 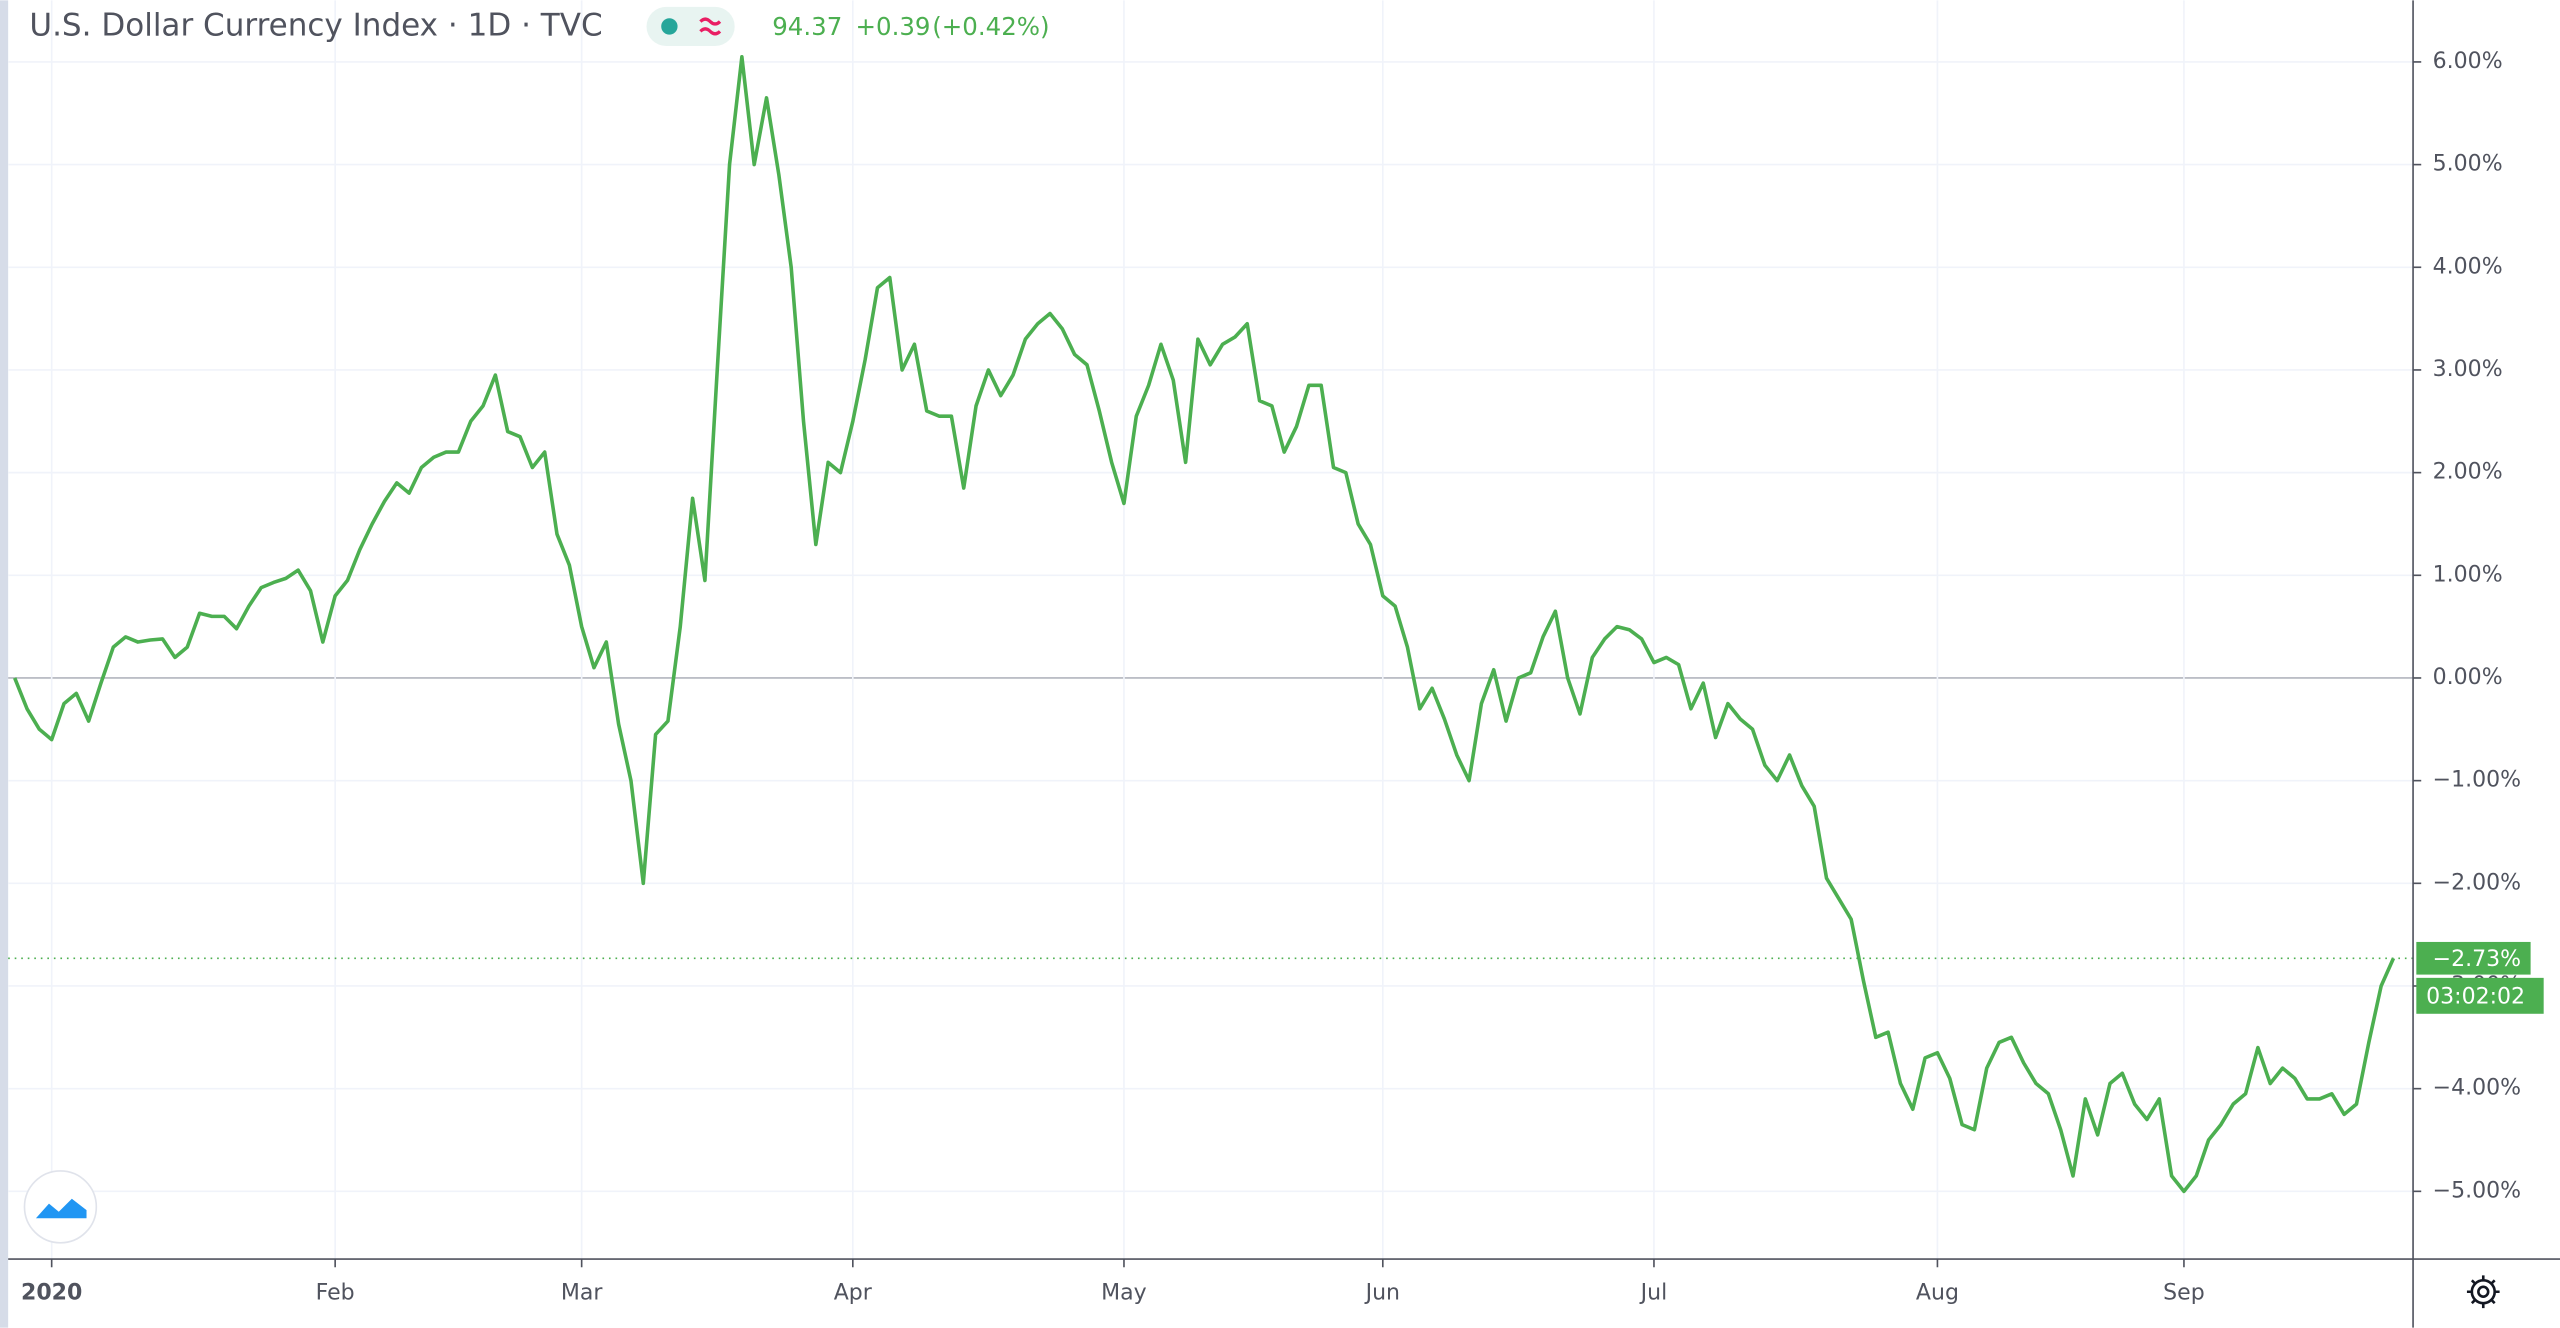 I want to click on compare-icon, so click(x=710, y=26).